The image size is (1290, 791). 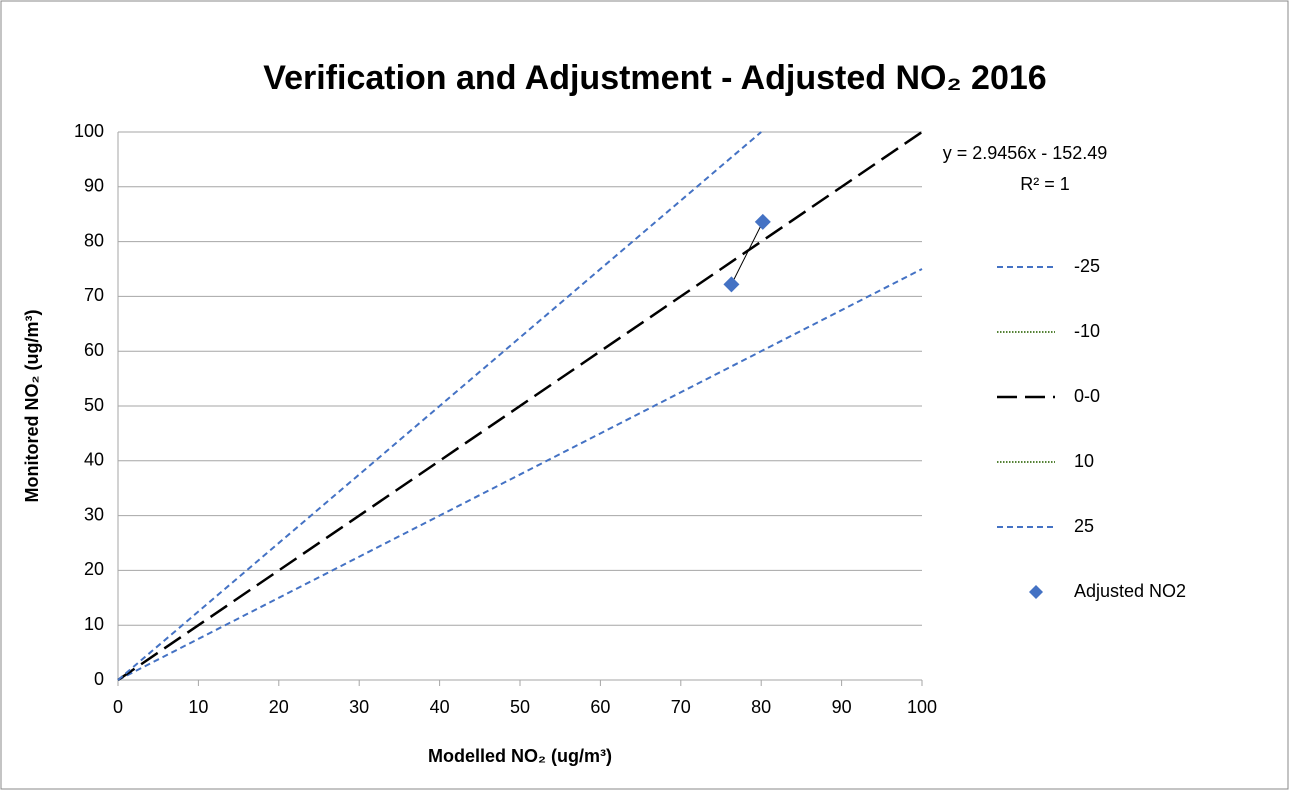 What do you see at coordinates (118, 707) in the screenshot?
I see `x-tick-label: 0` at bounding box center [118, 707].